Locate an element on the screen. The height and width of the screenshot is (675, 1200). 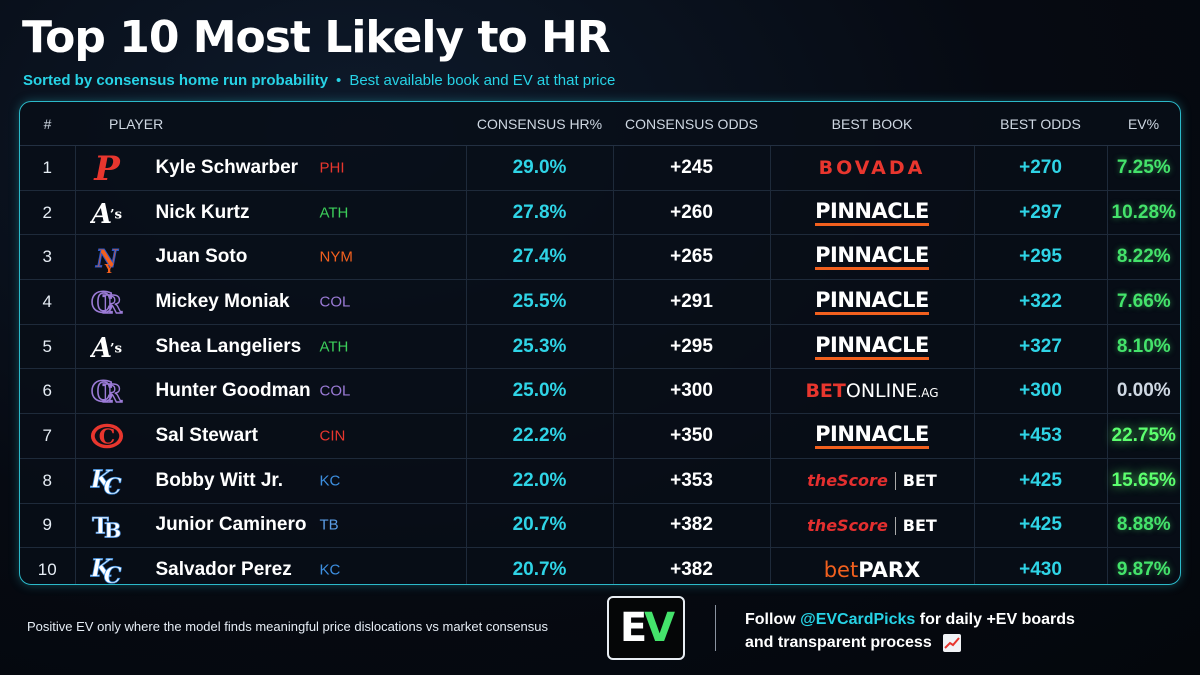
ev-cell: 8.88% is located at coordinates (1143, 525).